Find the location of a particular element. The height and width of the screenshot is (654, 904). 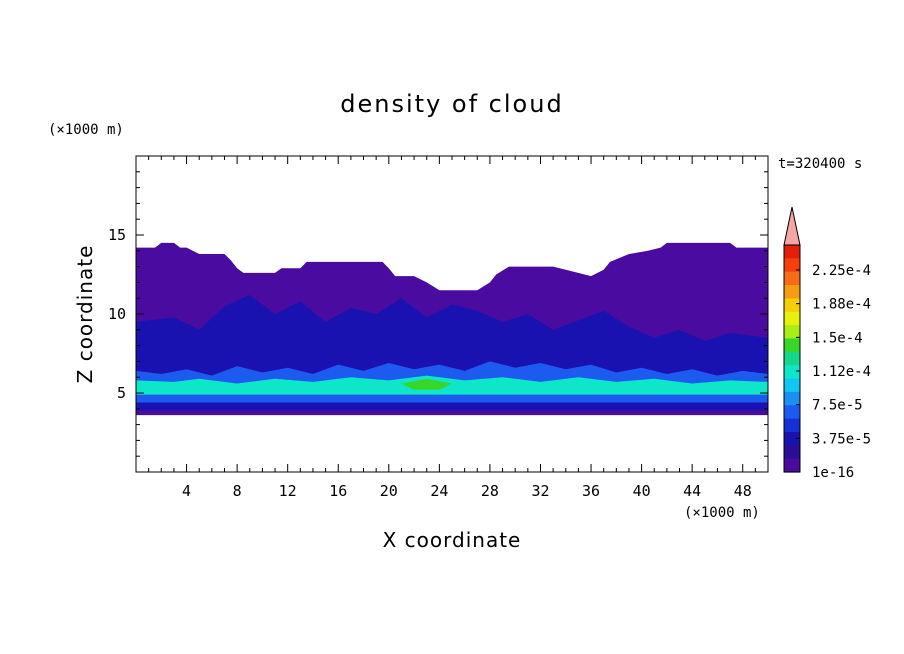

x-tick-label: 24 is located at coordinates (439, 491).